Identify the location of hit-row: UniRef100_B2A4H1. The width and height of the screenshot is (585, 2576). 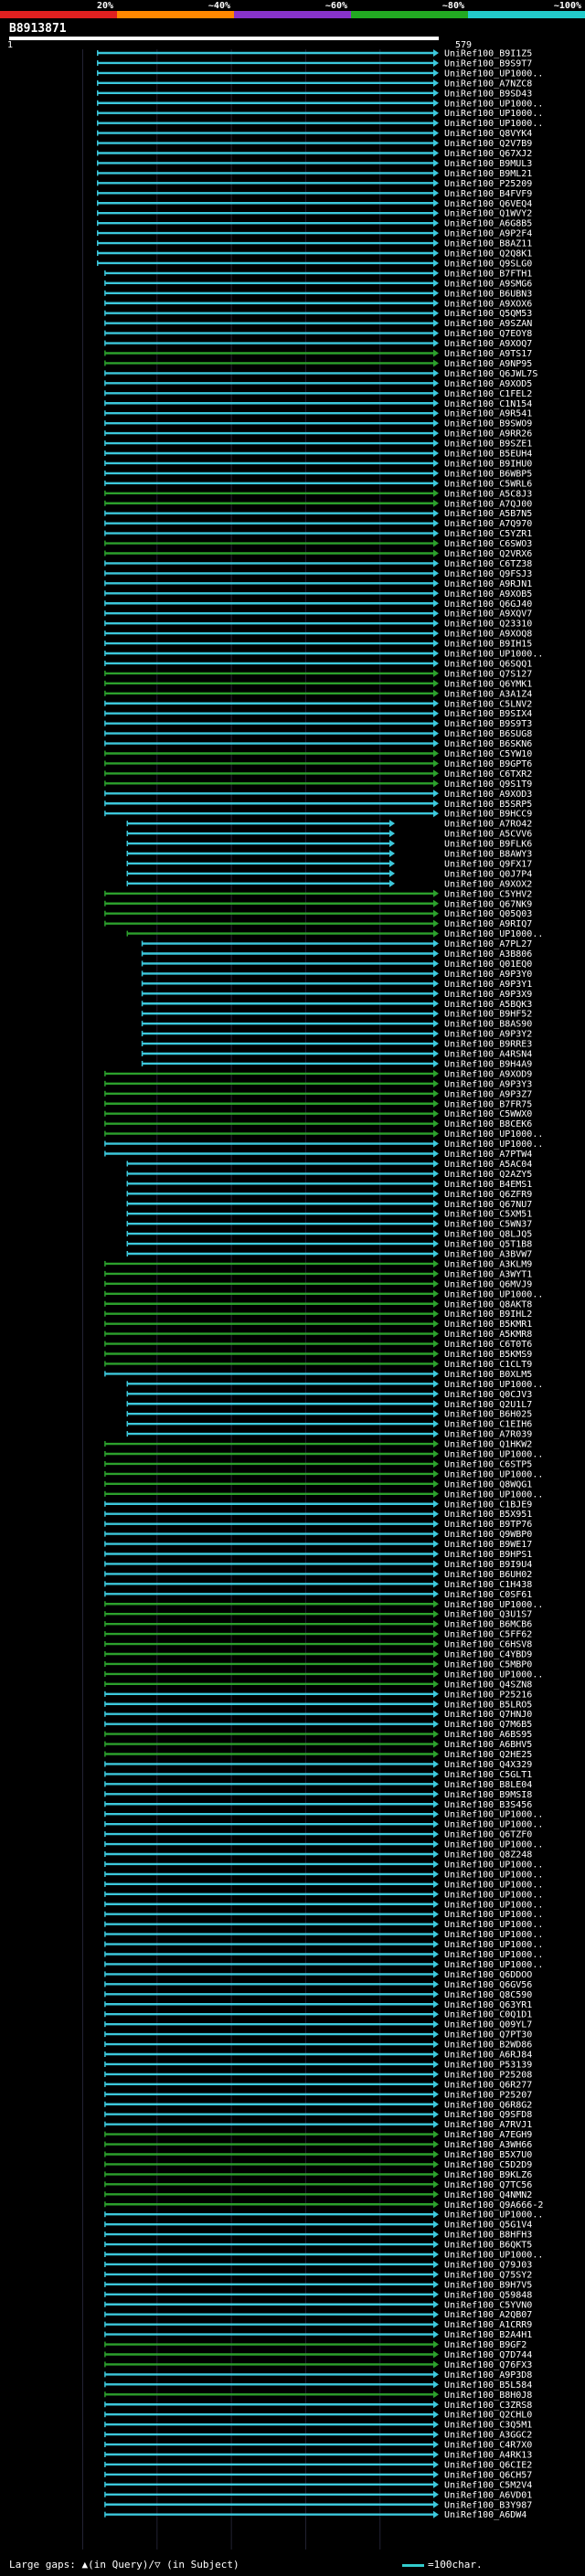
(318, 2335).